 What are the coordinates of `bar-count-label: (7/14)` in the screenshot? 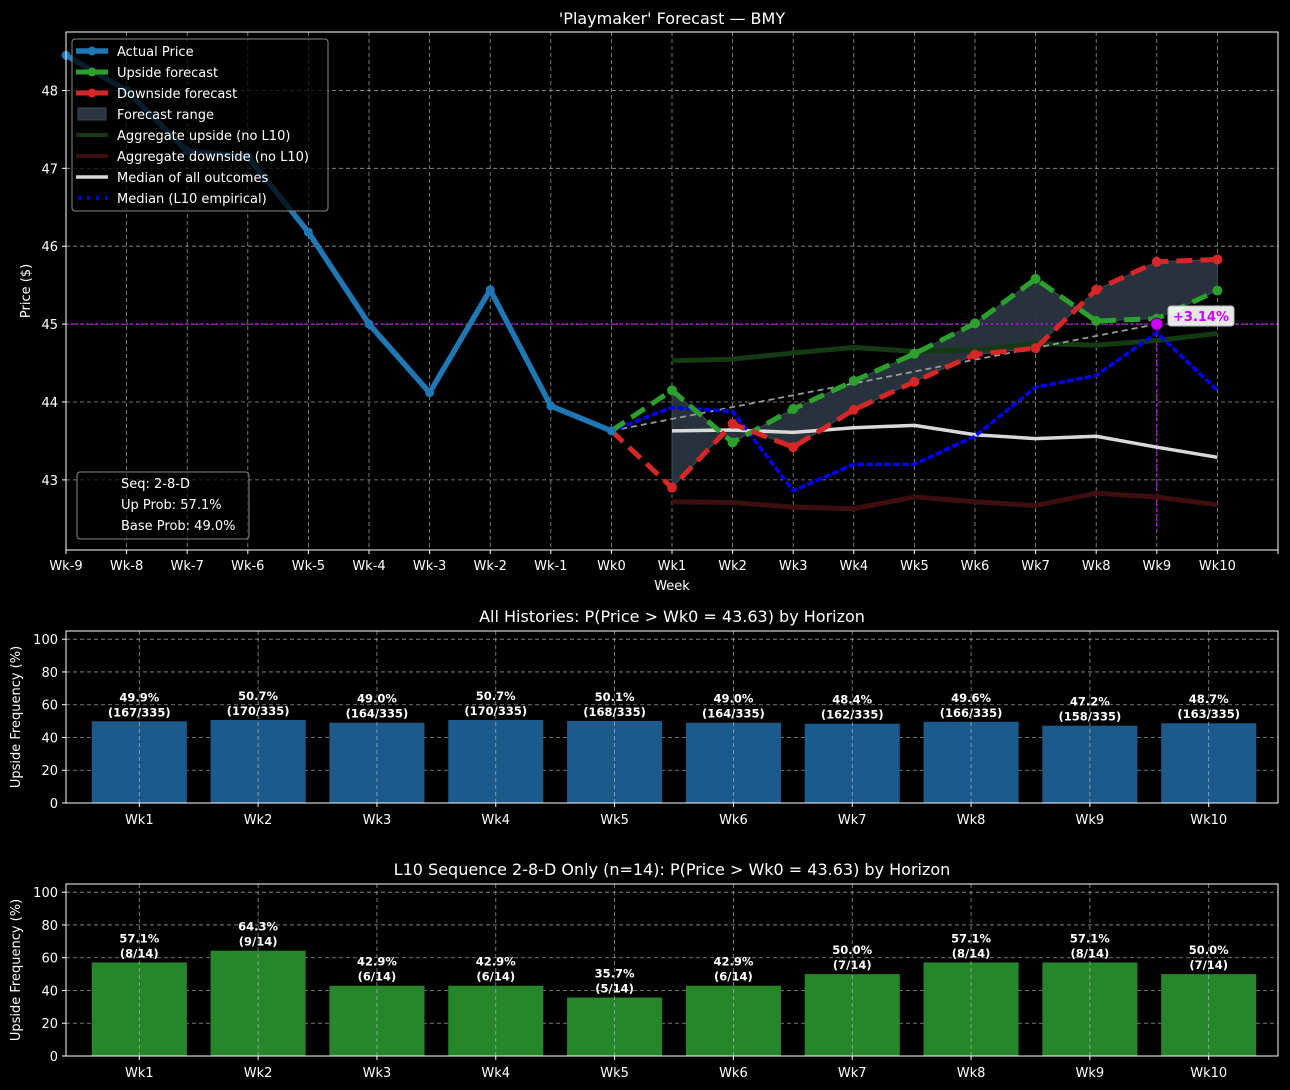 It's located at (852, 965).